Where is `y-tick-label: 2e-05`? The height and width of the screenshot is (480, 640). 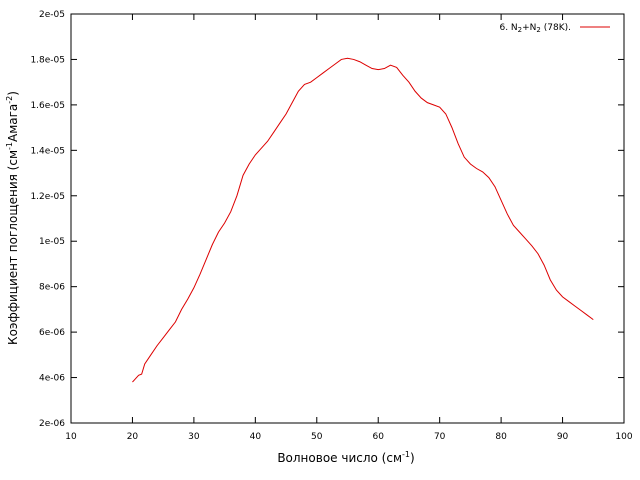
y-tick-label: 2e-05 is located at coordinates (52, 15).